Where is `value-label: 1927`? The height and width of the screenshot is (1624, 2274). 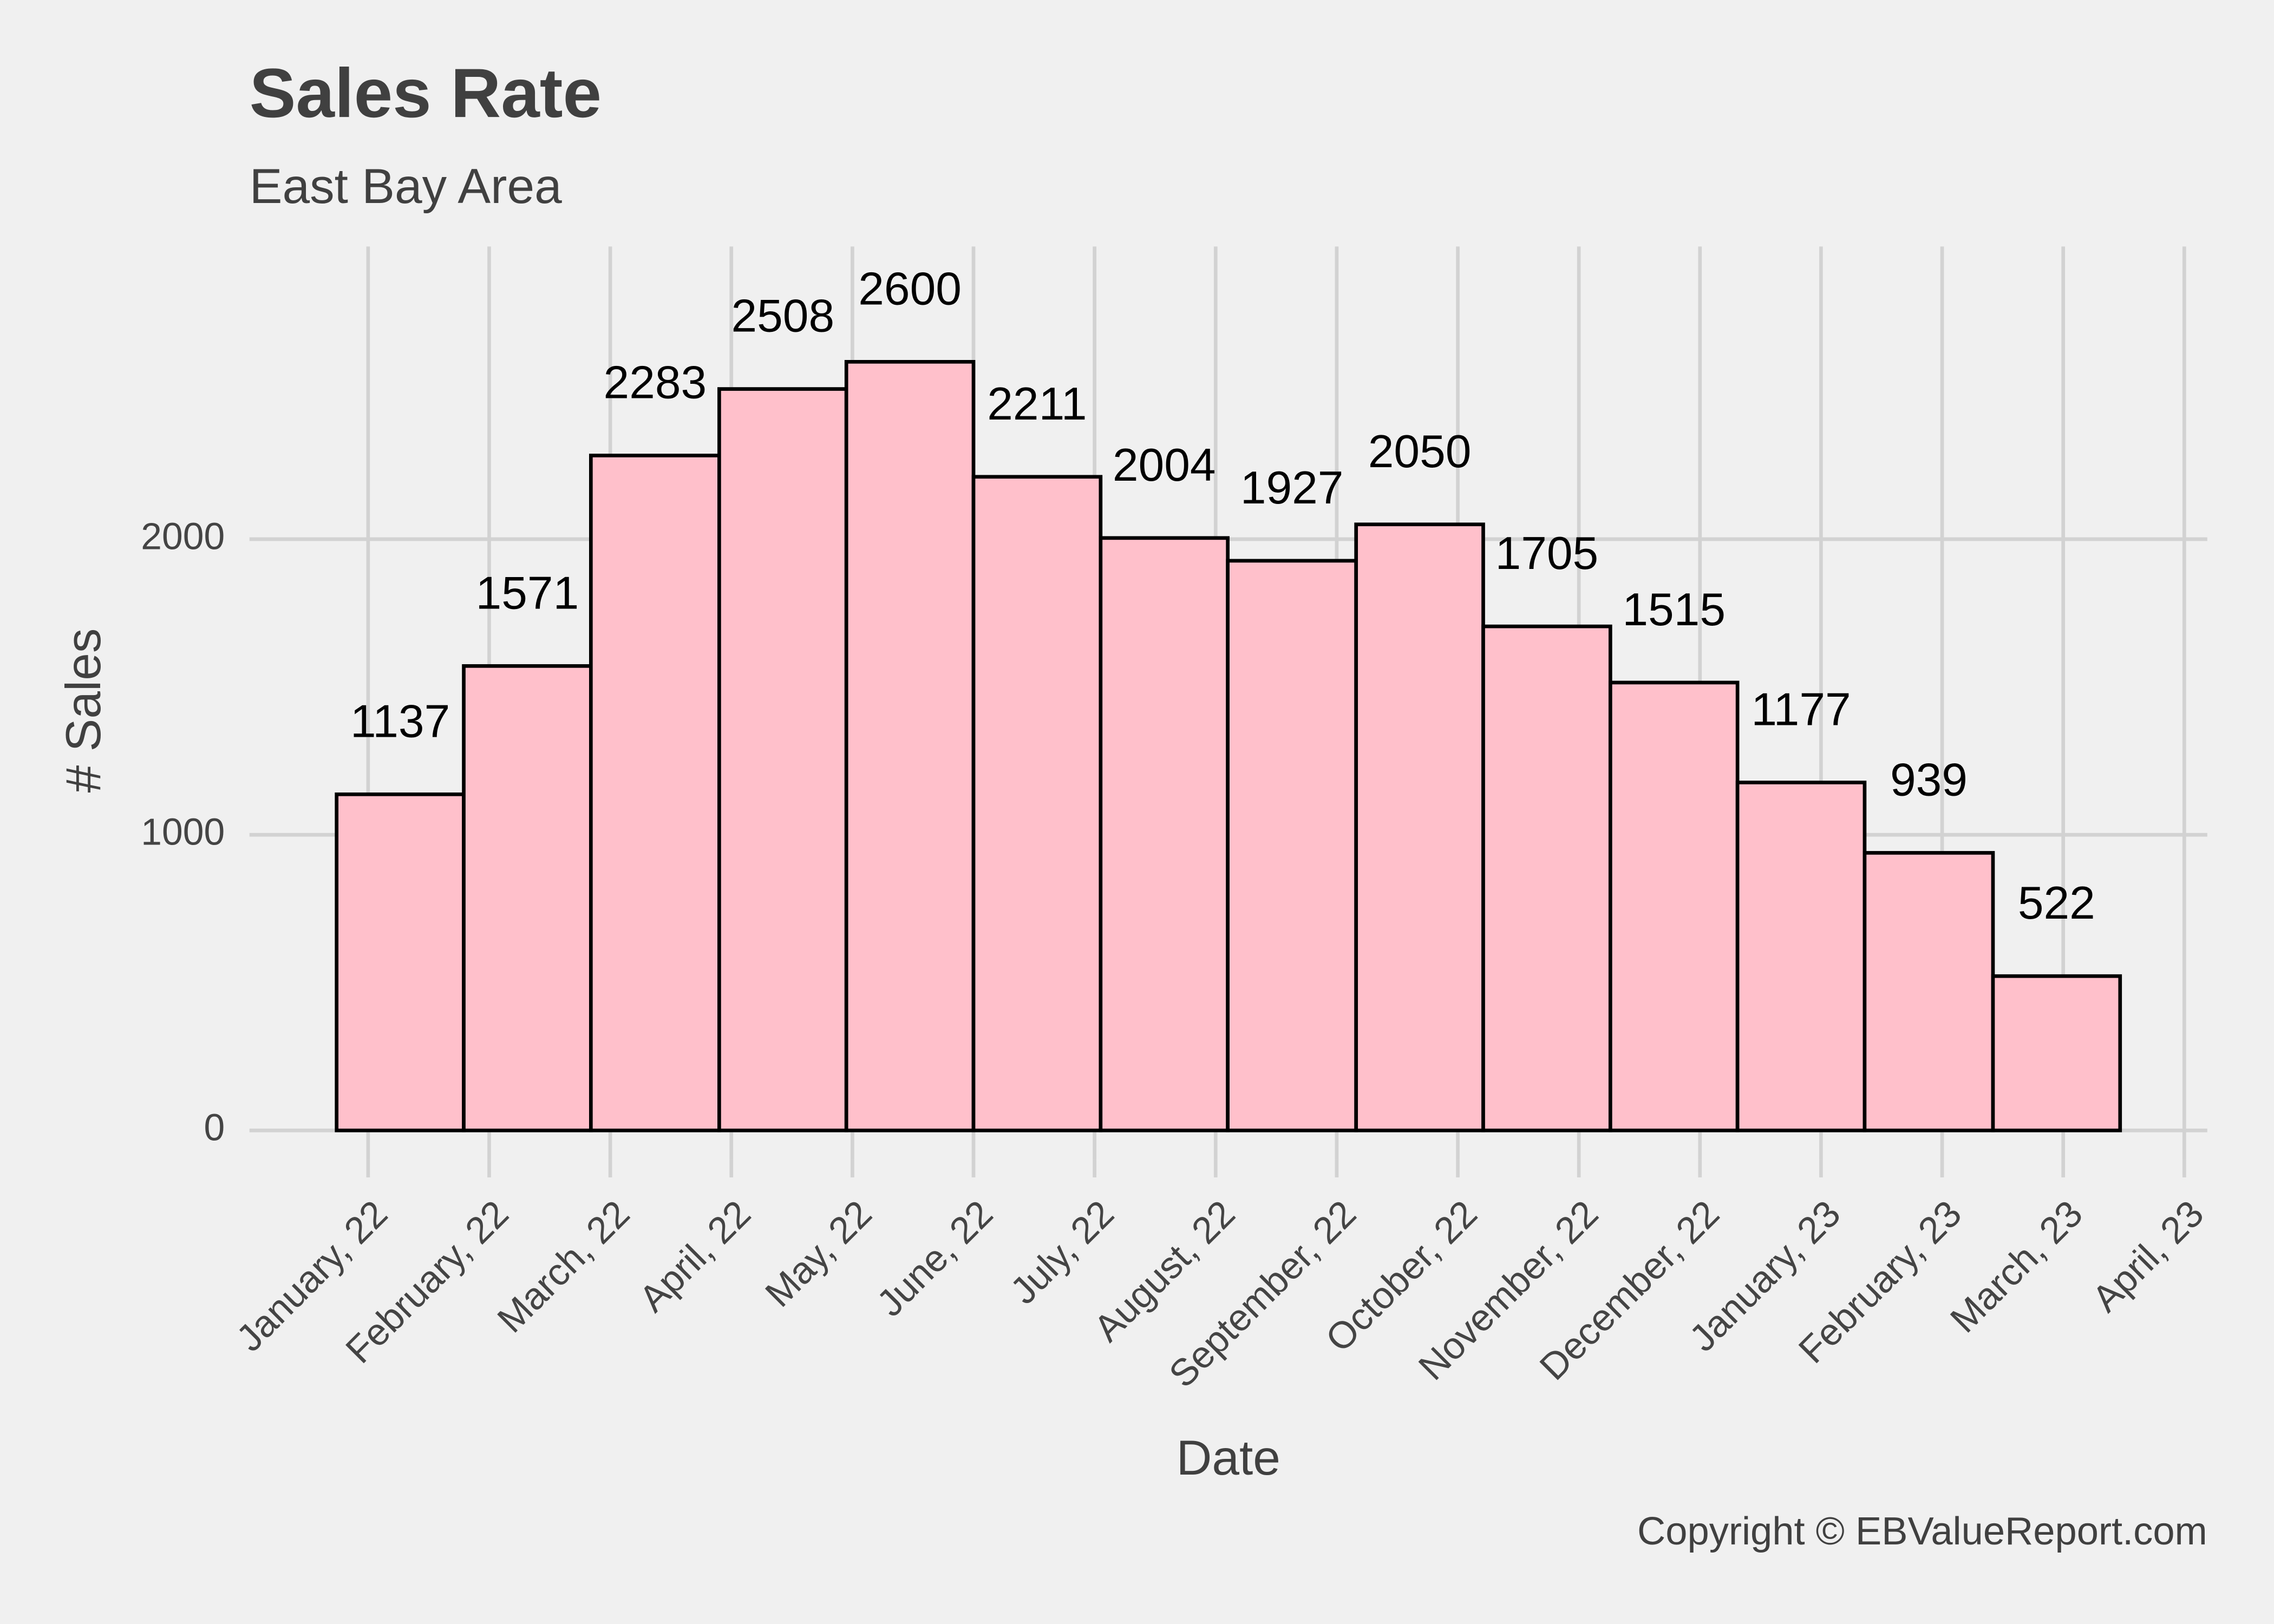
value-label: 1927 is located at coordinates (1292, 488).